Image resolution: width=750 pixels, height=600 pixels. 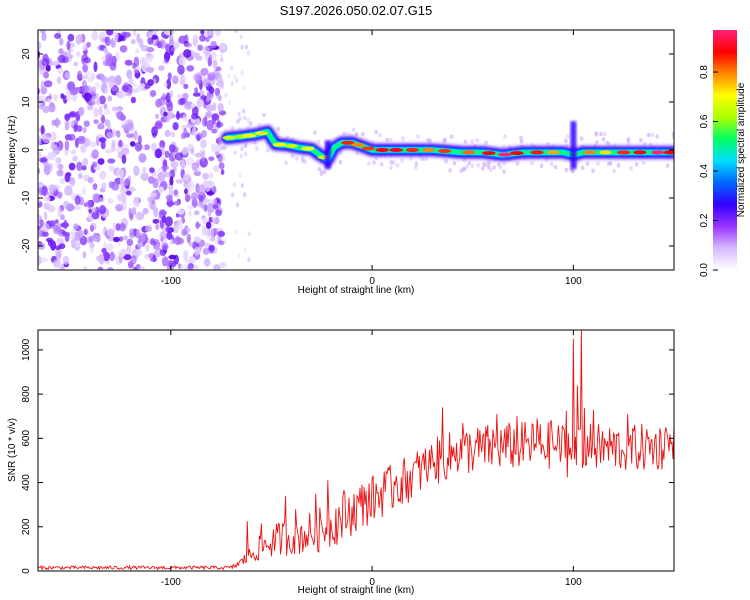 I want to click on colorbar-tick-label: 0.0, so click(x=704, y=270).